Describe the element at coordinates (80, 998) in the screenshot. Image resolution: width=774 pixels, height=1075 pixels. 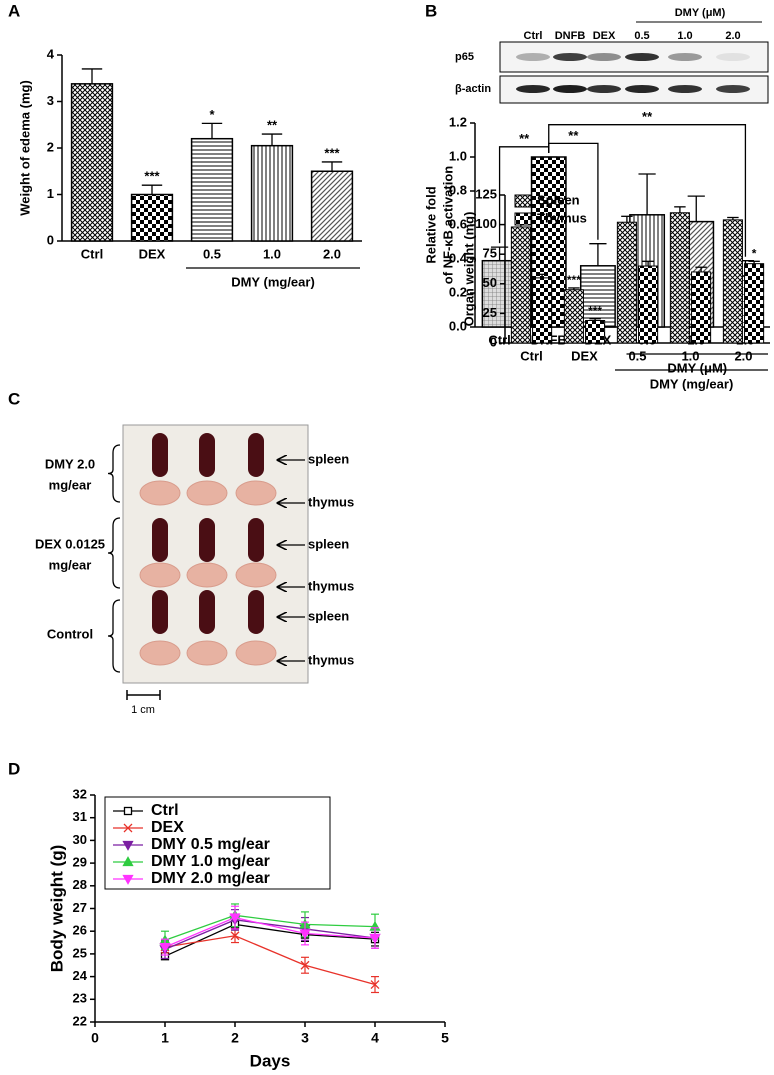
I see `y-tick-label: 23` at that location.